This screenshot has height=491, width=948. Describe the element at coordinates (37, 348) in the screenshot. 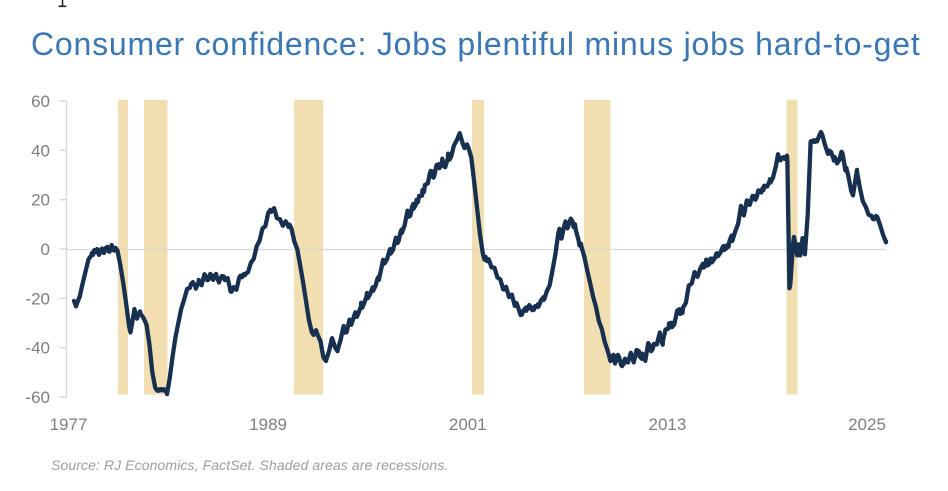

I see `svg-text: -40` at that location.